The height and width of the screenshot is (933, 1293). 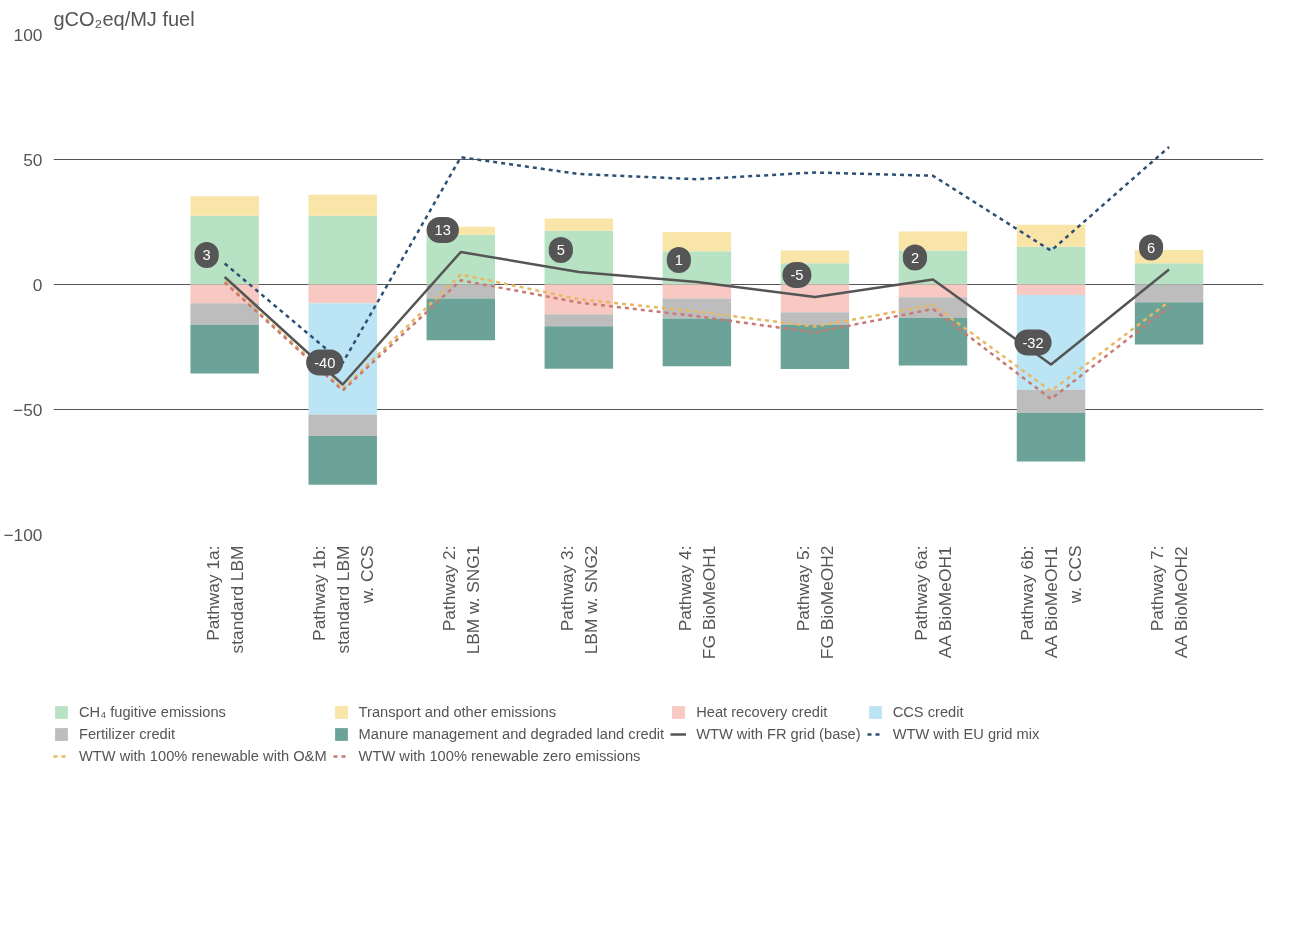 I want to click on x-tick-label: Pathway 4: FG BioMeOH1, so click(x=696, y=602).